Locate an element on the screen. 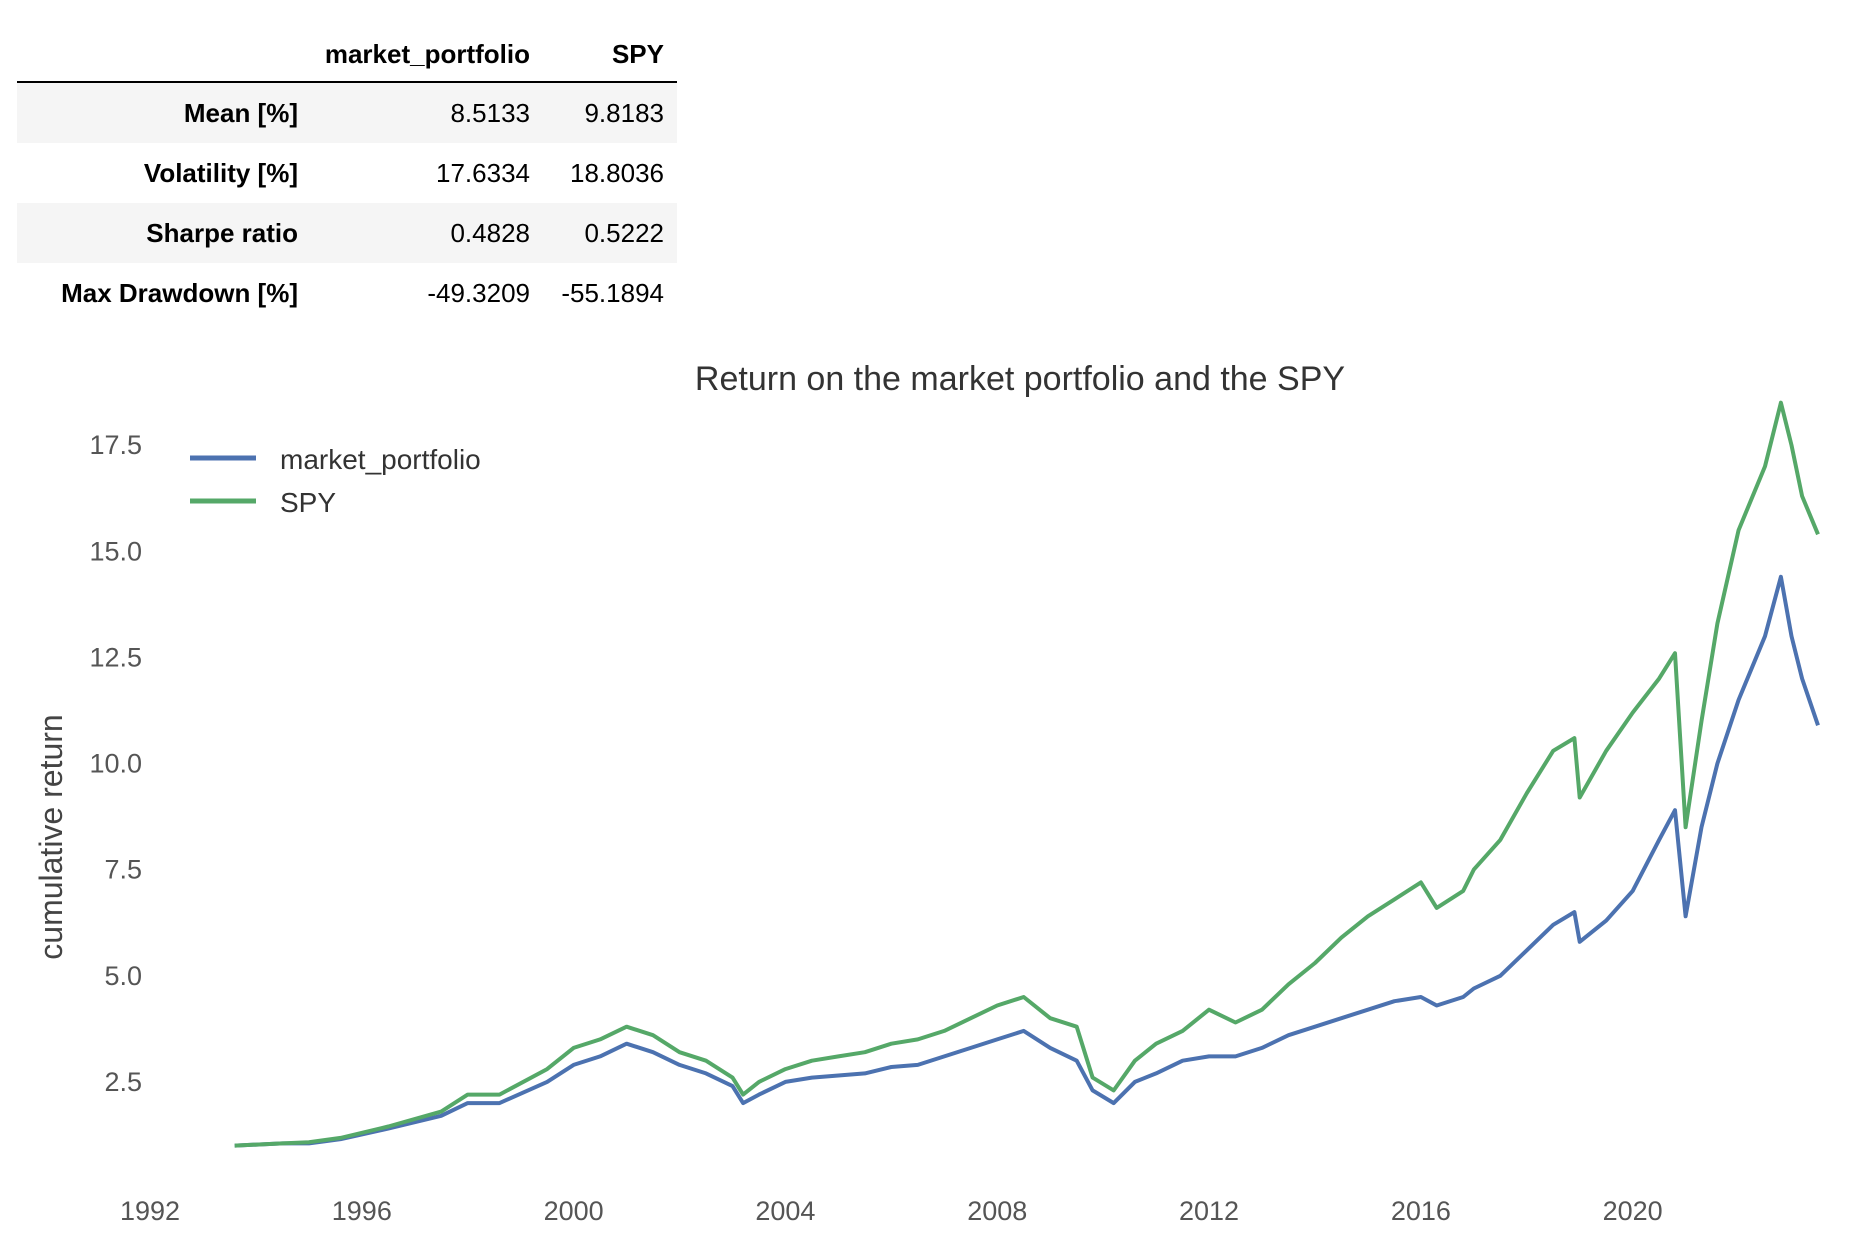 This screenshot has width=1856, height=1238. x-tick-label: 2004 is located at coordinates (785, 1211).